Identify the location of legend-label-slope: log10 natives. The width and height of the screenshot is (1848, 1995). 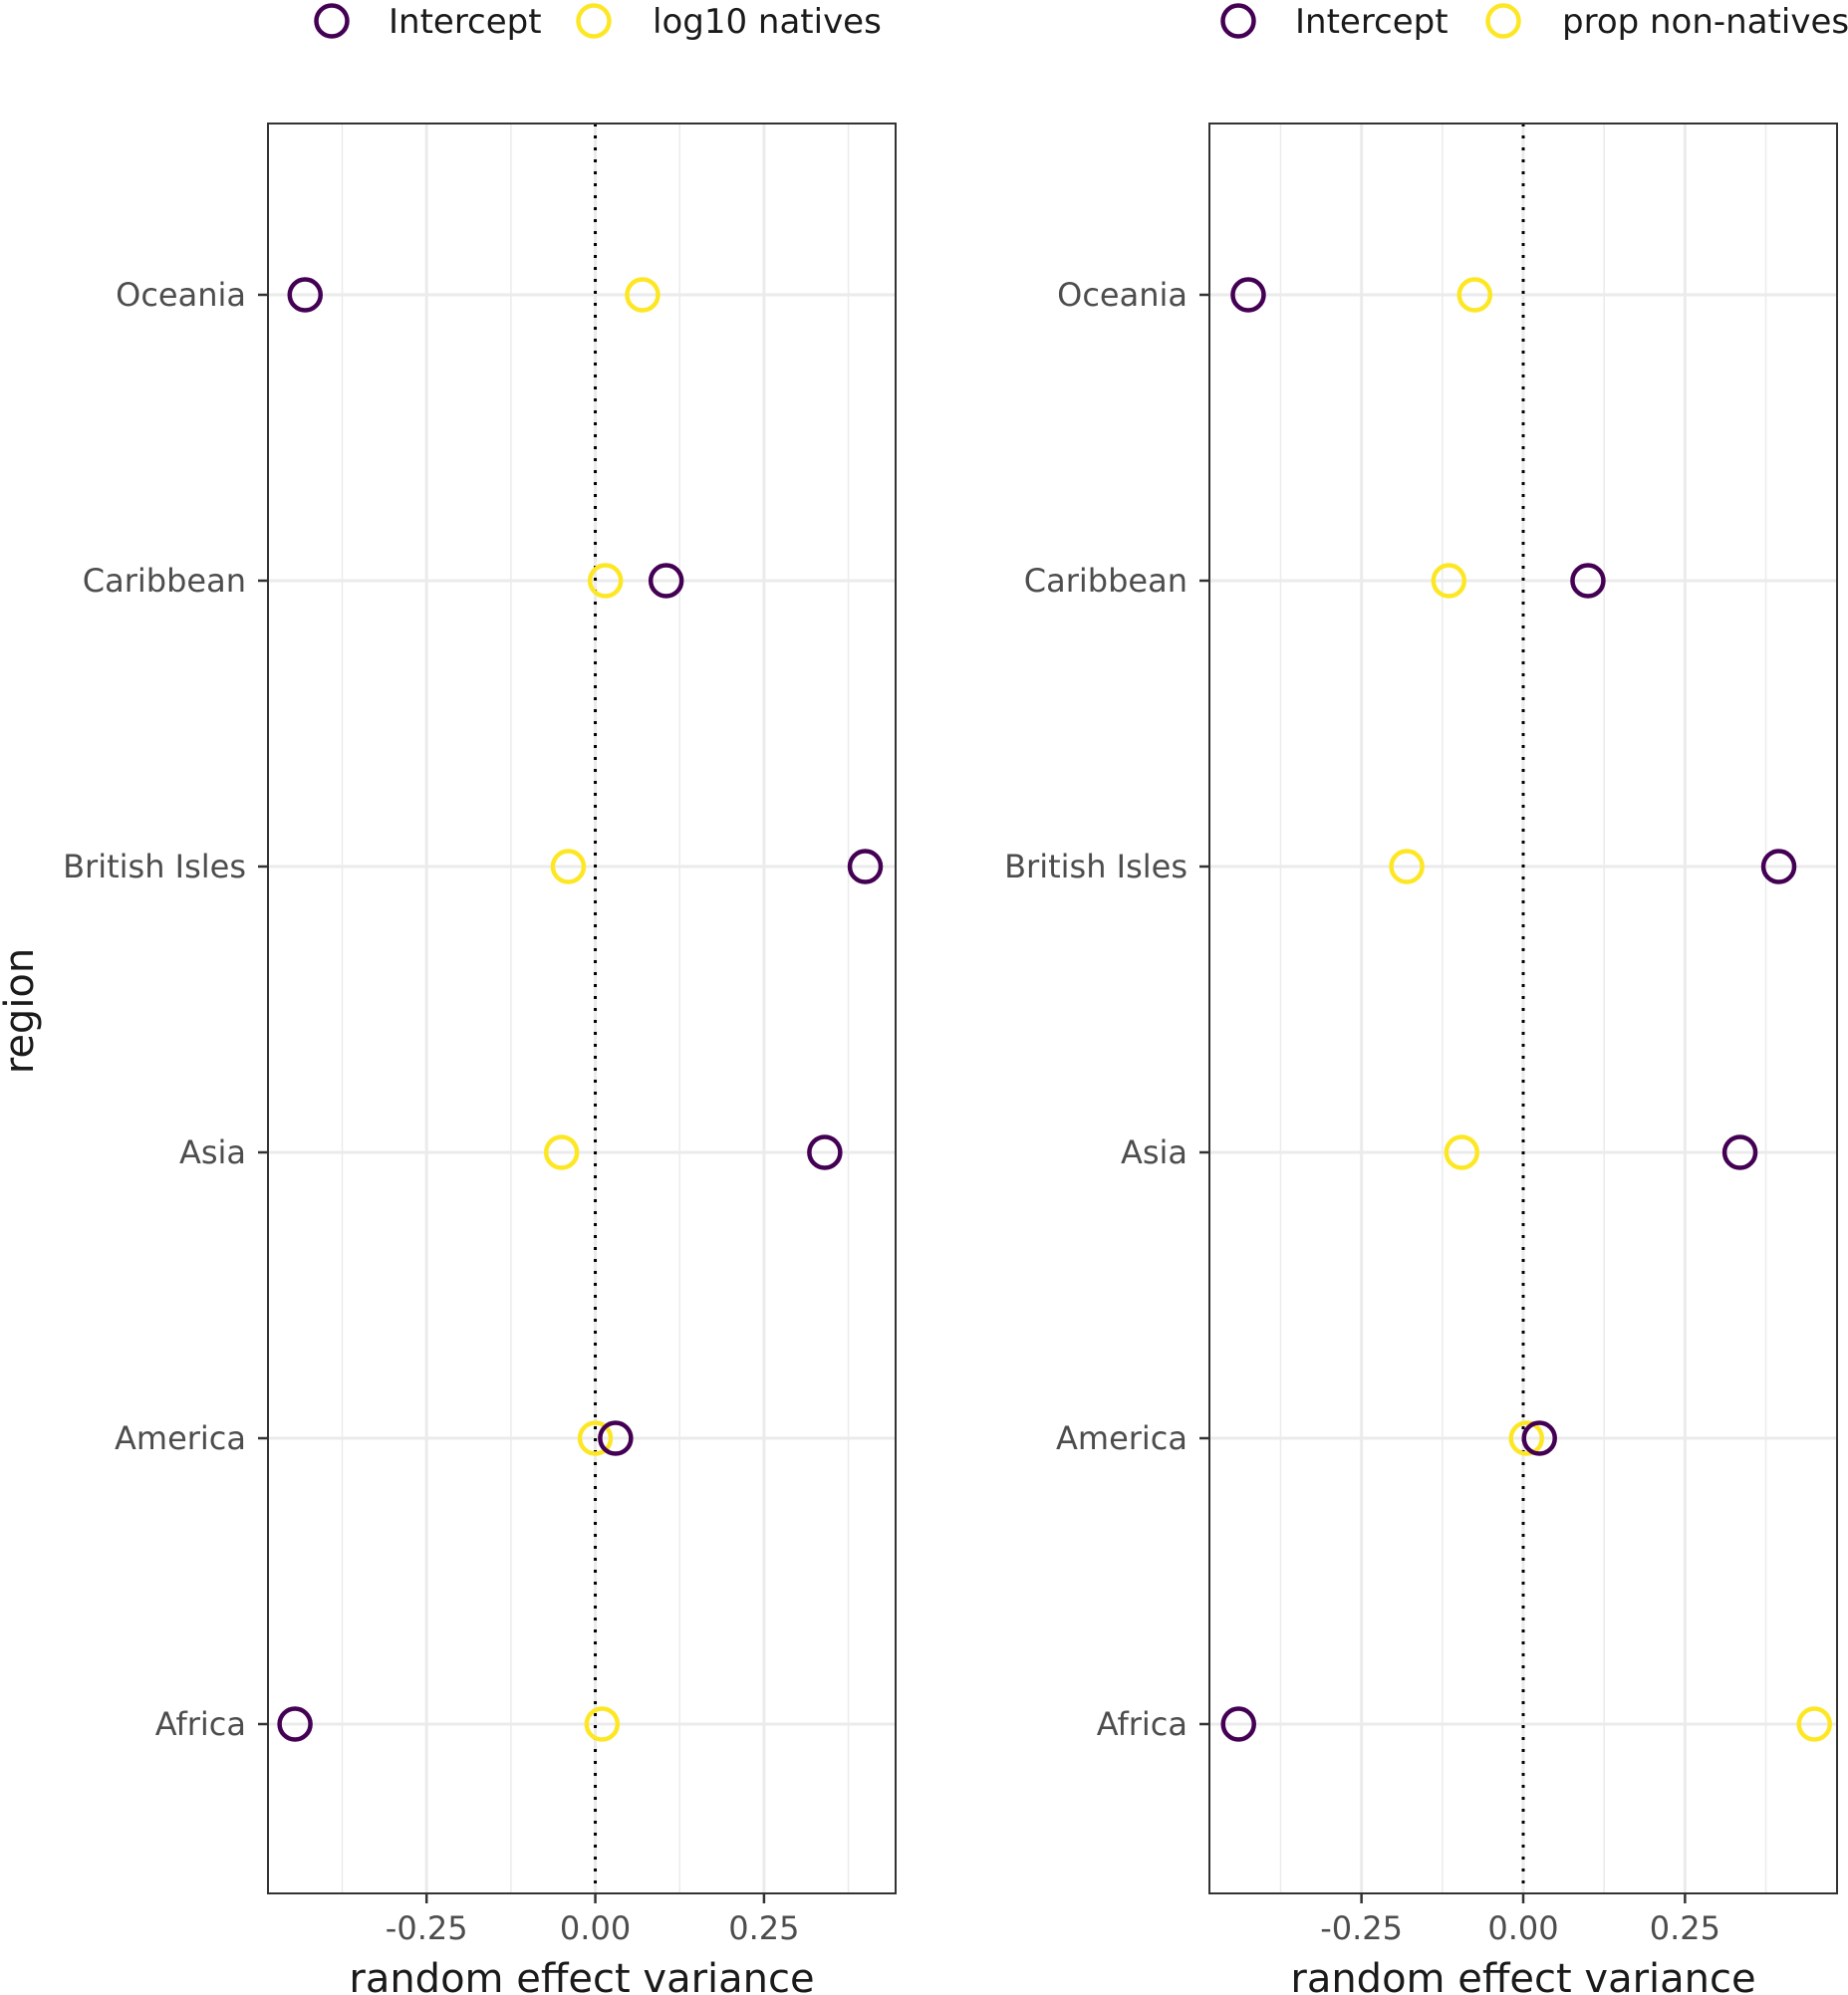
(767, 22).